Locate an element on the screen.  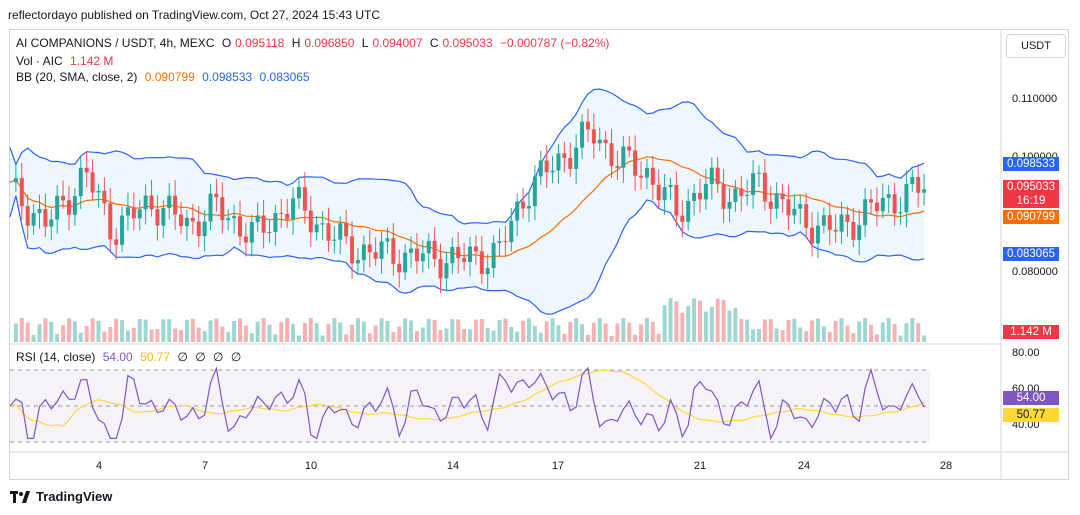
time-axis-label: 17 is located at coordinates (558, 466).